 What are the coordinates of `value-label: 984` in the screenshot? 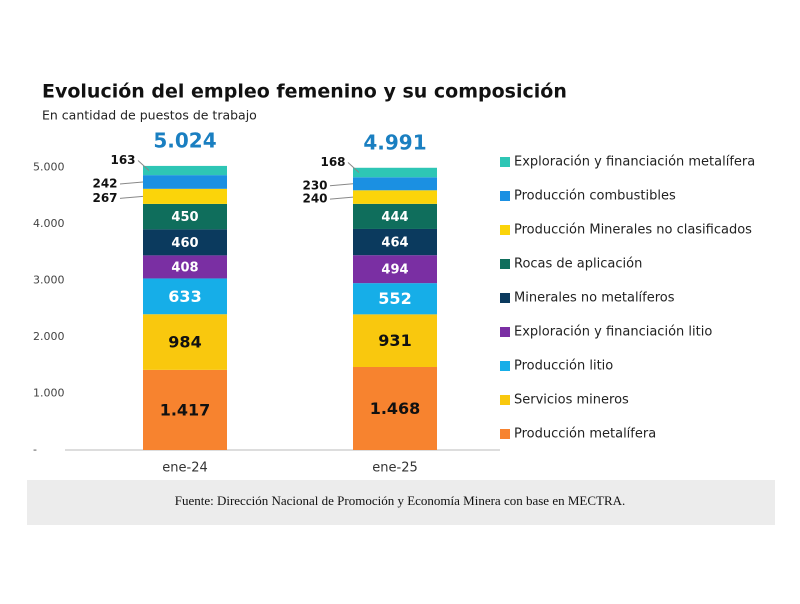 It's located at (184, 342).